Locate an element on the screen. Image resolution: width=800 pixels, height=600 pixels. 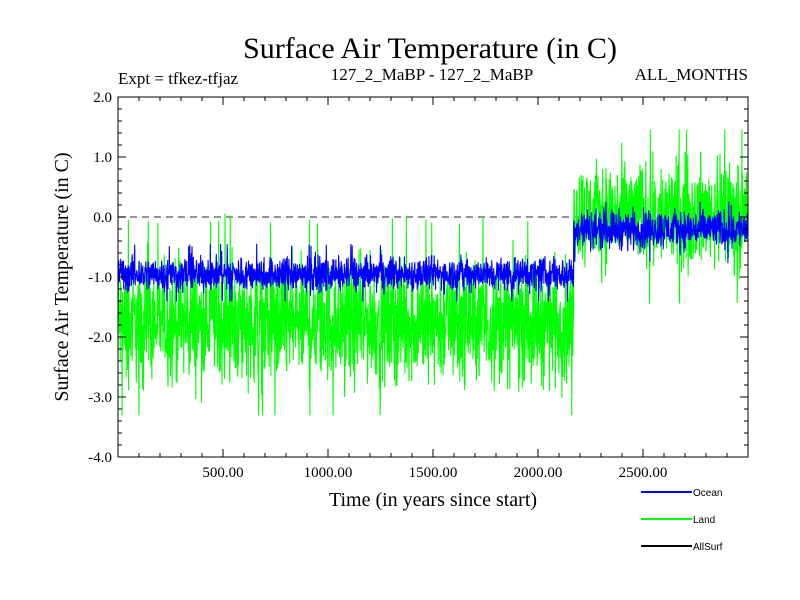
series-ocean-line is located at coordinates (433, 251).